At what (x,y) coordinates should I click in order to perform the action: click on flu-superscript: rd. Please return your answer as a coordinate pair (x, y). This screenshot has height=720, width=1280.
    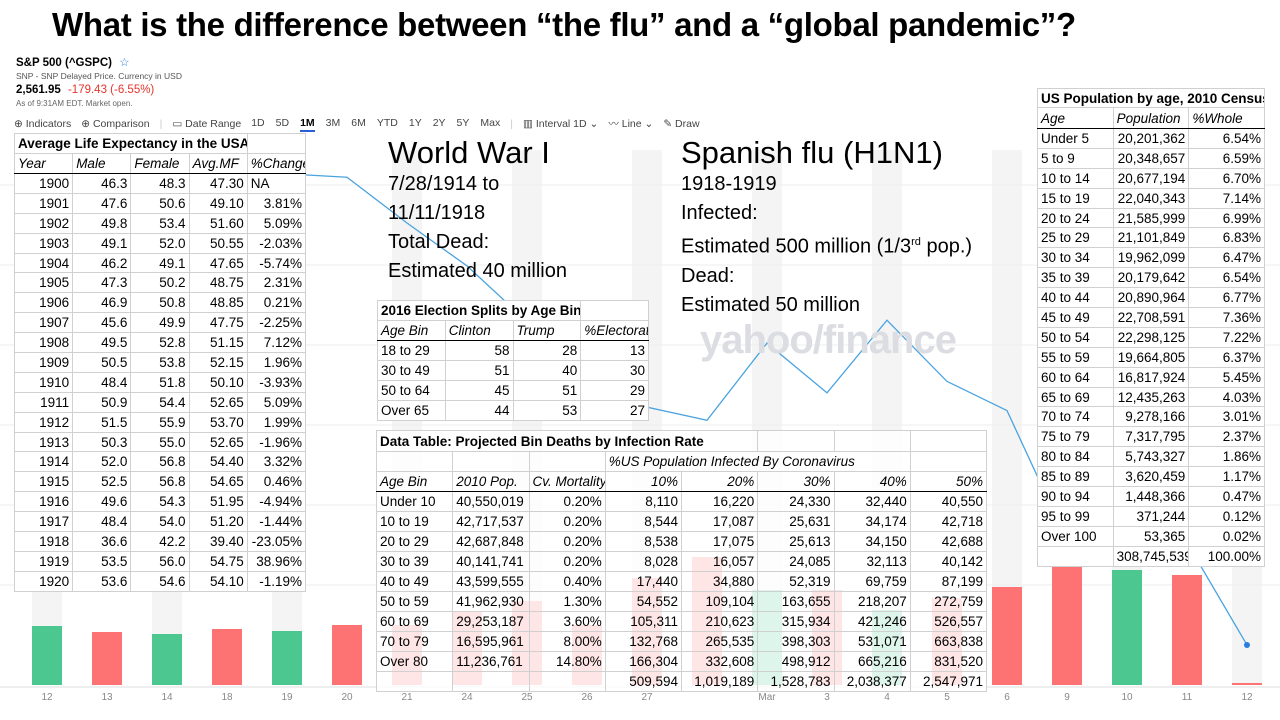
    Looking at the image, I should click on (916, 242).